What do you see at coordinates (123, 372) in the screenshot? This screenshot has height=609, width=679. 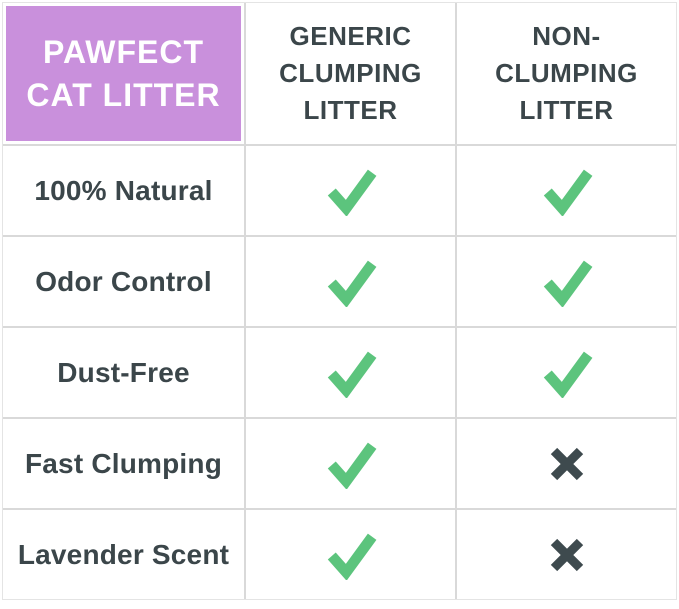 I see `feature-label-dust-free: Dust-Free` at bounding box center [123, 372].